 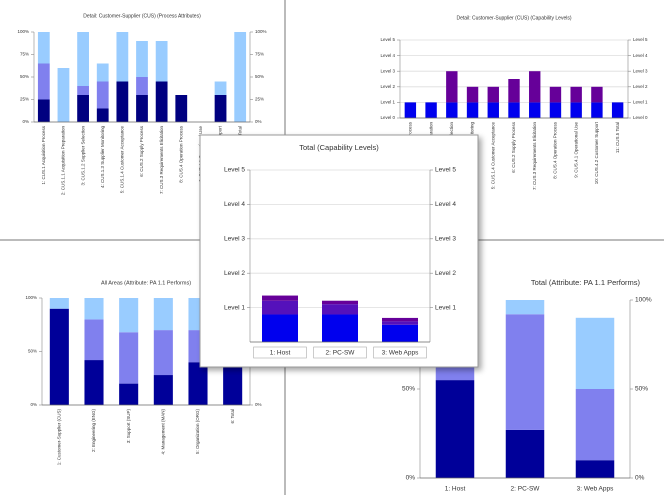 What do you see at coordinates (492, 156) in the screenshot?
I see `x-tick-label: 5: CUS.1.4 Customer Acceptance` at bounding box center [492, 156].